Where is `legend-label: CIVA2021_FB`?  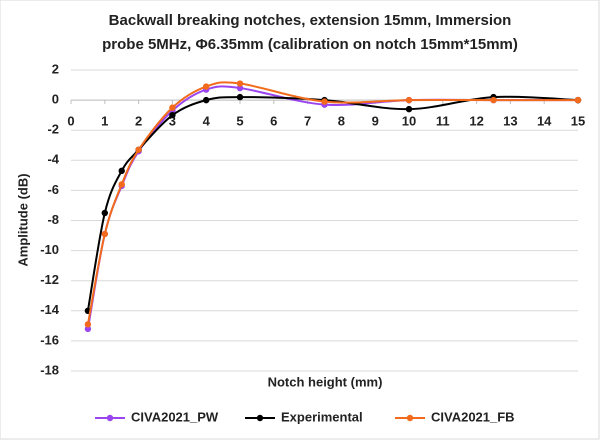
legend-label: CIVA2021_FB is located at coordinates (473, 416).